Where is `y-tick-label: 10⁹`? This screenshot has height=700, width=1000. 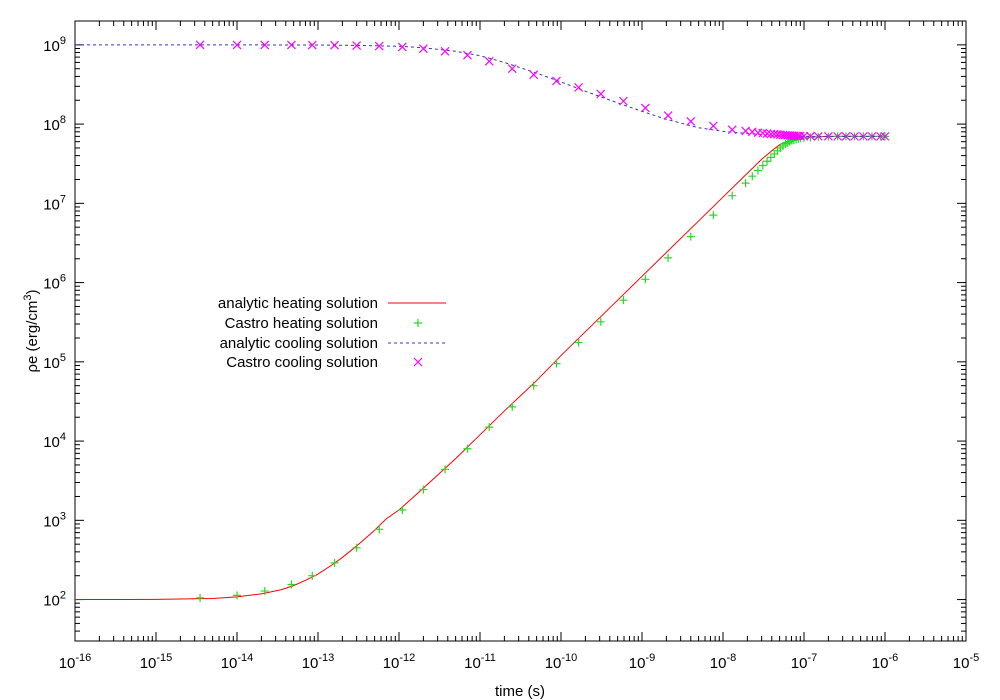 y-tick-label: 10⁹ is located at coordinates (54, 45).